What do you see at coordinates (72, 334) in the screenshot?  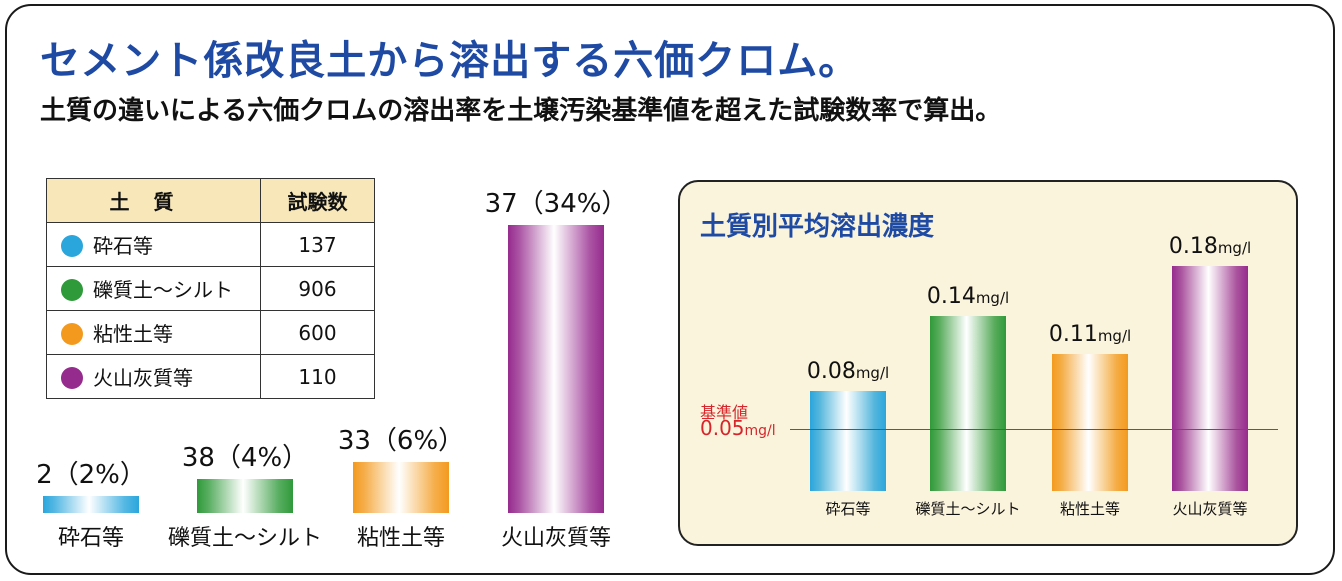 I see `clay-dot-icon` at bounding box center [72, 334].